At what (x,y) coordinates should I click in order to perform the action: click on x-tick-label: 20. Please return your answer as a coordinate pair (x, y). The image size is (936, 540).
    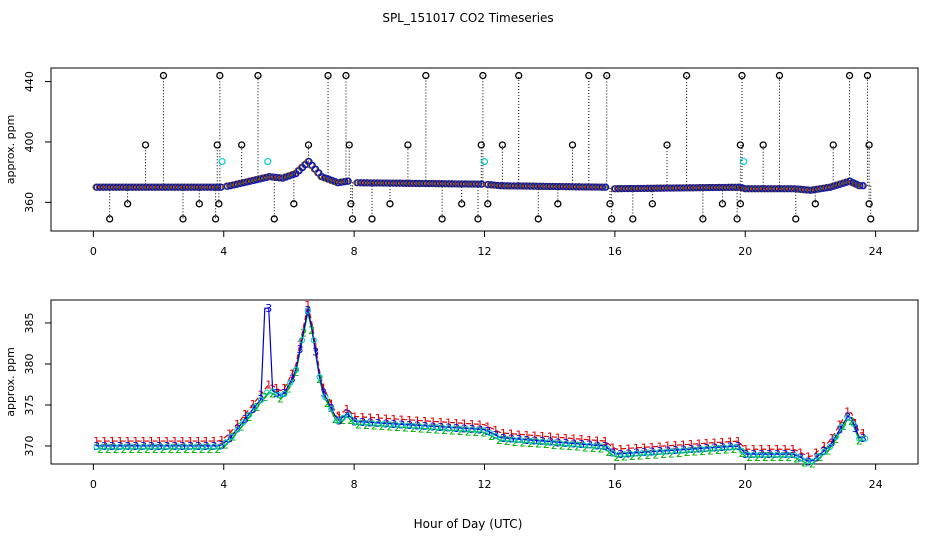
    Looking at the image, I should click on (745, 484).